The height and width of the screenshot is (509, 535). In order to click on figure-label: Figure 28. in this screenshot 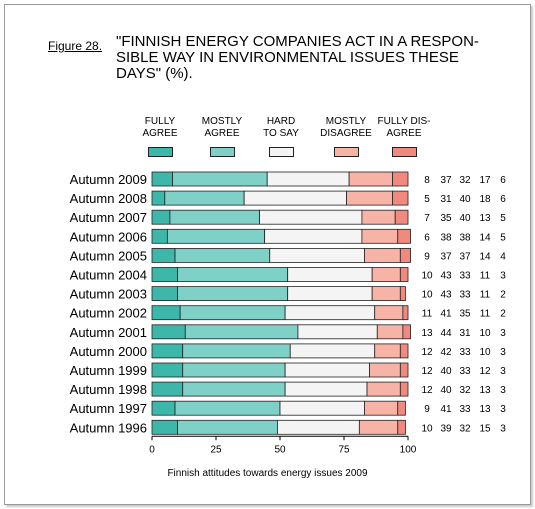, I will do `click(75, 46)`.